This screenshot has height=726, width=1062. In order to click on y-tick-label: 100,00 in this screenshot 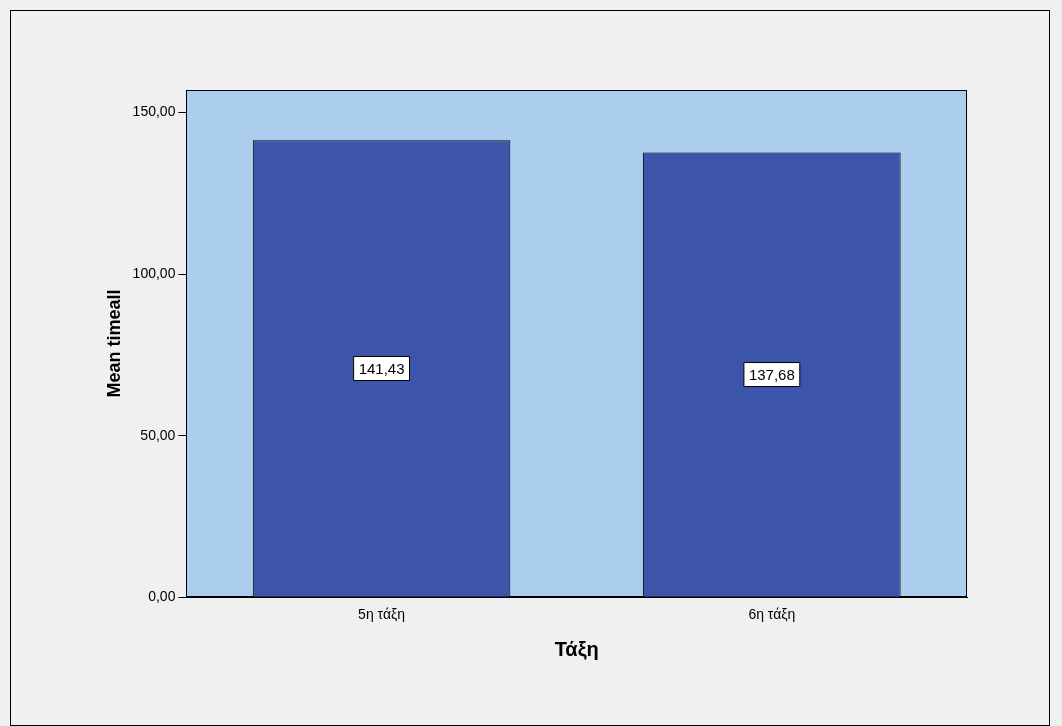, I will do `click(154, 273)`.